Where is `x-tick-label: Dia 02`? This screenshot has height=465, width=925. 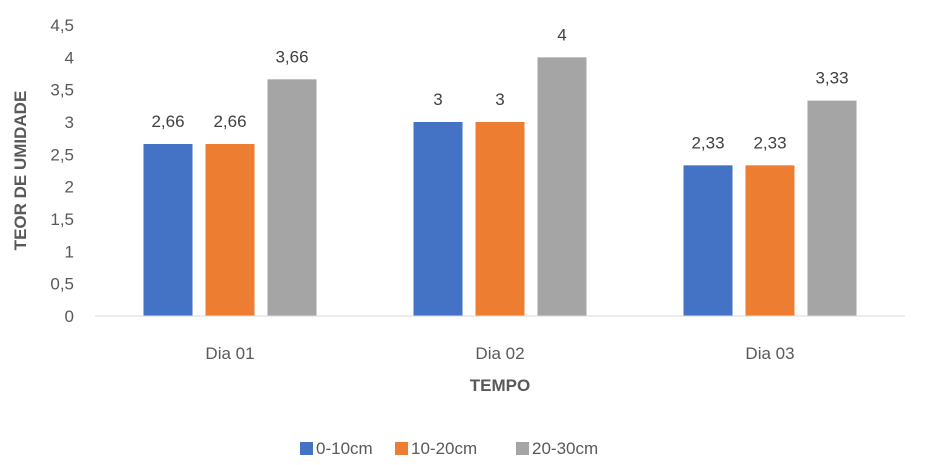
x-tick-label: Dia 02 is located at coordinates (499, 353).